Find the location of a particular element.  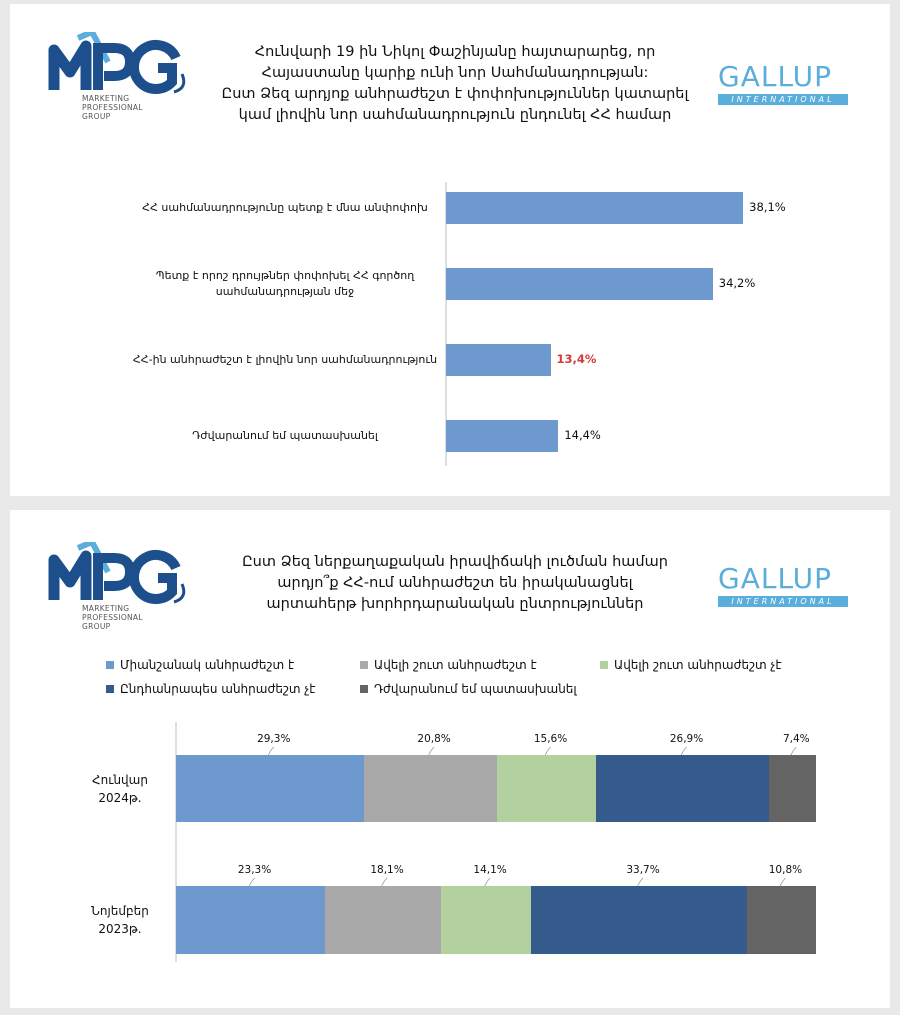

legend-label: Ավելի շուտ անհրաժեշտ չէ is located at coordinates (698, 665).